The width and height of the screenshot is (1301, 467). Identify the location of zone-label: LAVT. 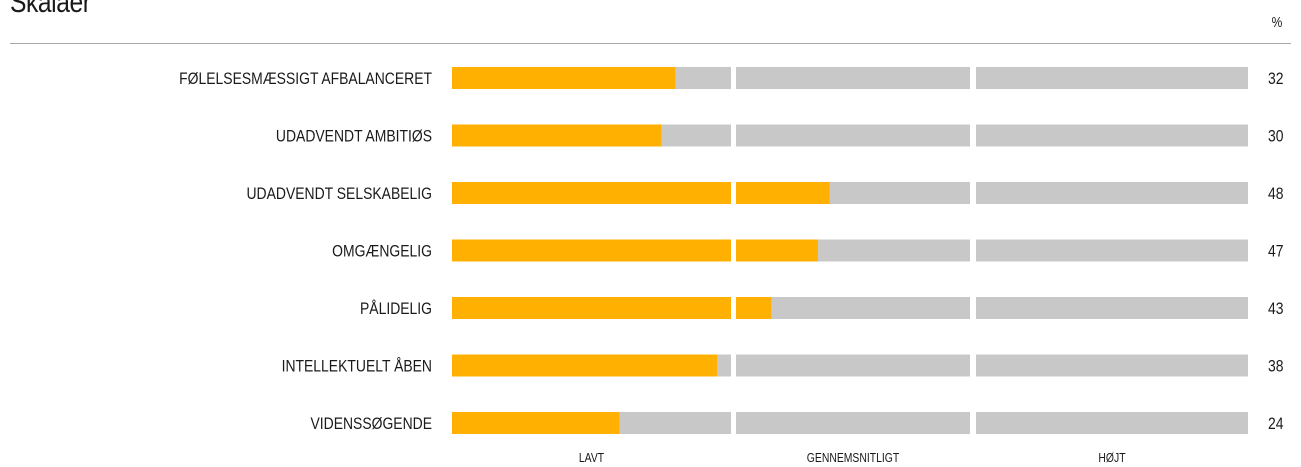
(591, 458).